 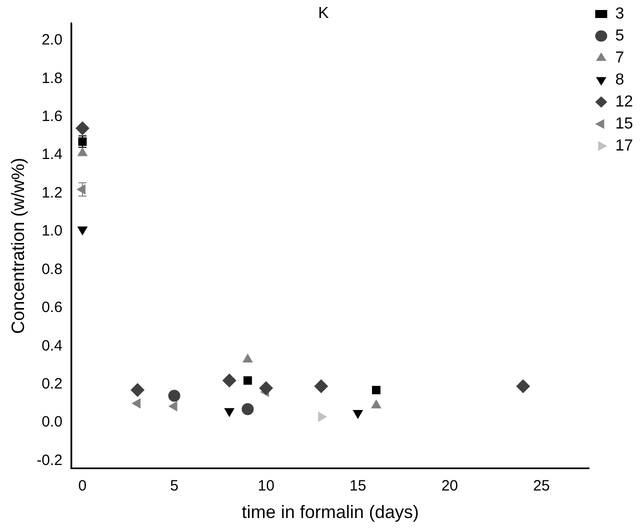 What do you see at coordinates (324, 13) in the screenshot?
I see `chart-title: K` at bounding box center [324, 13].